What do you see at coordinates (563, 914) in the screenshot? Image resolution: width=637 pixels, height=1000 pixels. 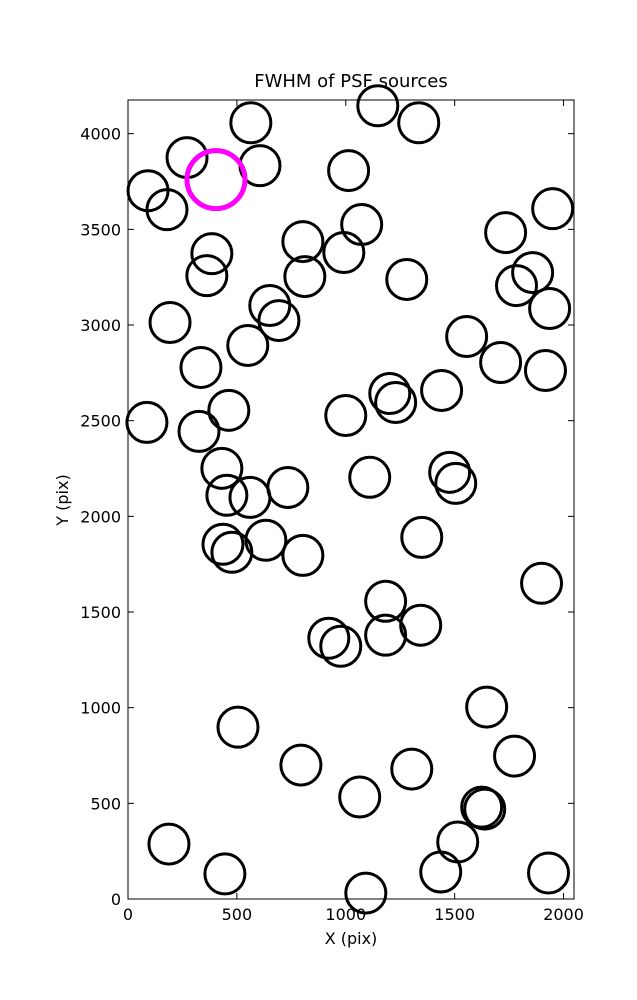 I see `x-tick-label: 2000` at bounding box center [563, 914].